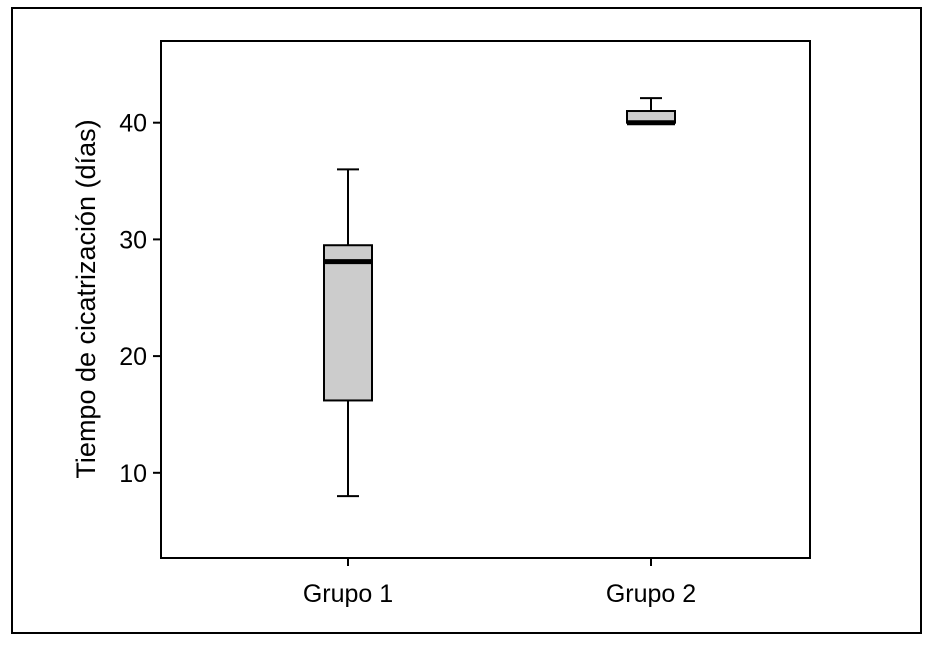  Describe the element at coordinates (133, 357) in the screenshot. I see `y-tick-label-20: 20` at that location.